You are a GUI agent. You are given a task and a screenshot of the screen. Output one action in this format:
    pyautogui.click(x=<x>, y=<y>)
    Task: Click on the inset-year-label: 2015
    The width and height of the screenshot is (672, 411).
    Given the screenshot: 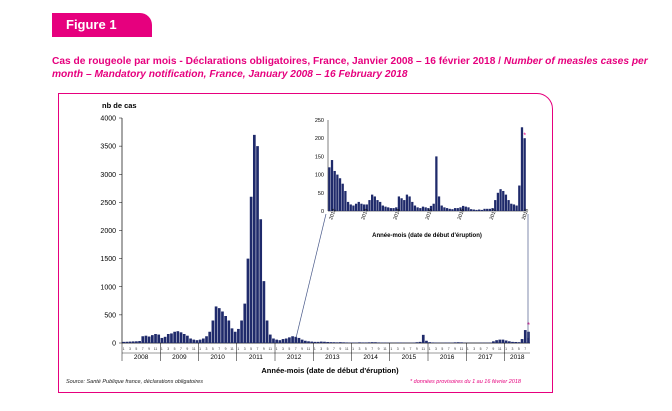 What is the action you would take?
    pyautogui.click(x=430, y=214)
    